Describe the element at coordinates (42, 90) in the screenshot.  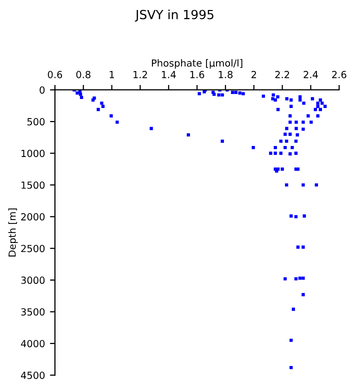
I see `y-tick-label: 0` at that location.